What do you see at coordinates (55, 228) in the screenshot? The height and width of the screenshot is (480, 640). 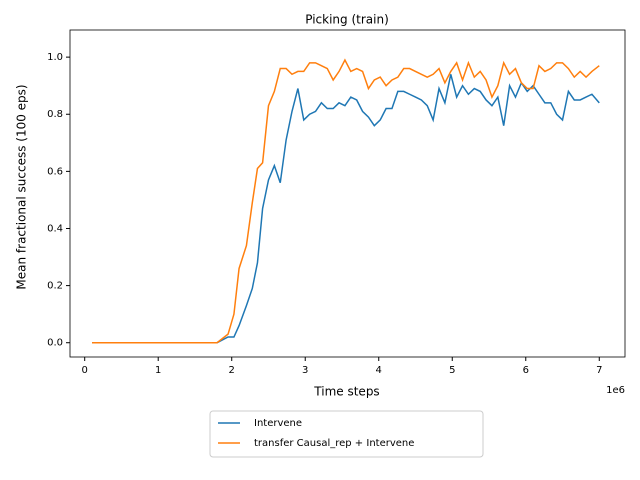 I see `y-tick-label: 0.4` at bounding box center [55, 228].